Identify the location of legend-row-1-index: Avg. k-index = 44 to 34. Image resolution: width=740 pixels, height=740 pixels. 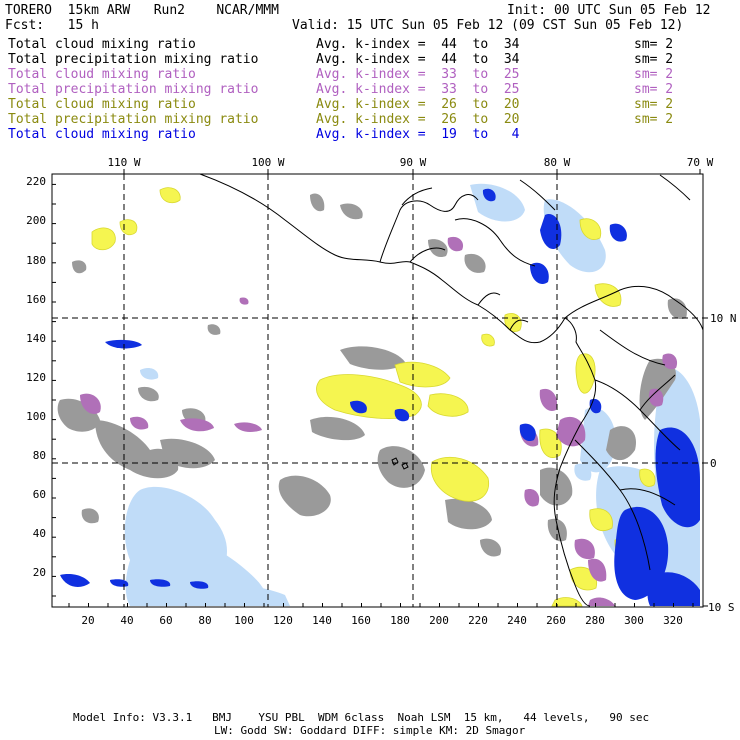
(418, 44).